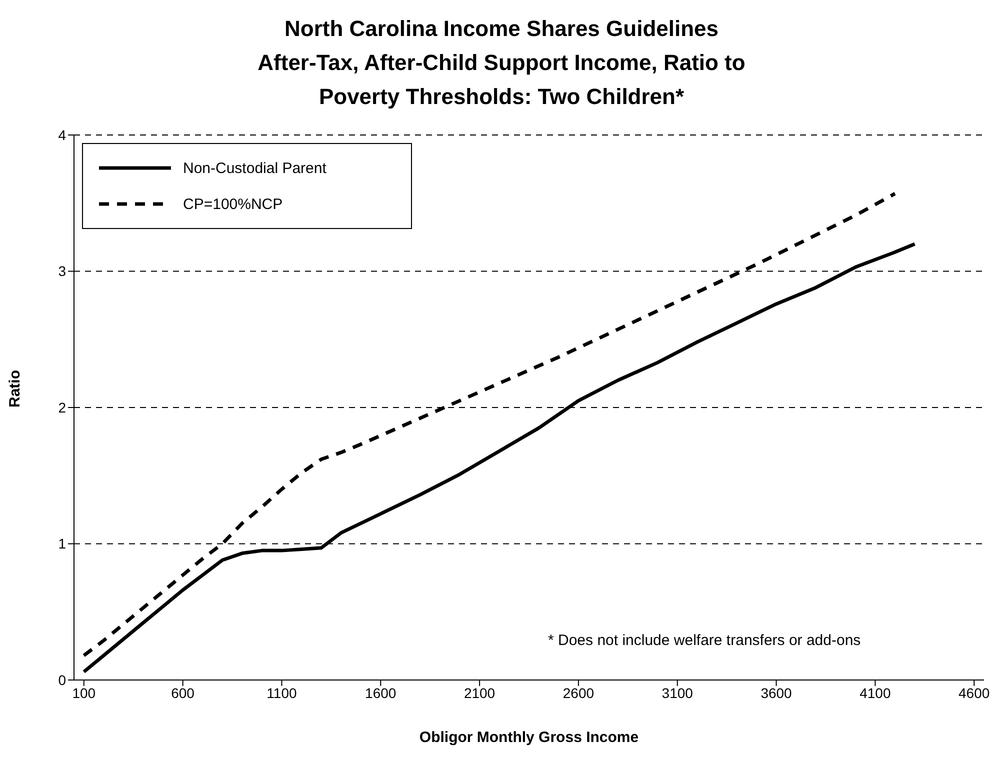  Describe the element at coordinates (62, 407) in the screenshot. I see `y-tick-label: 2` at that location.